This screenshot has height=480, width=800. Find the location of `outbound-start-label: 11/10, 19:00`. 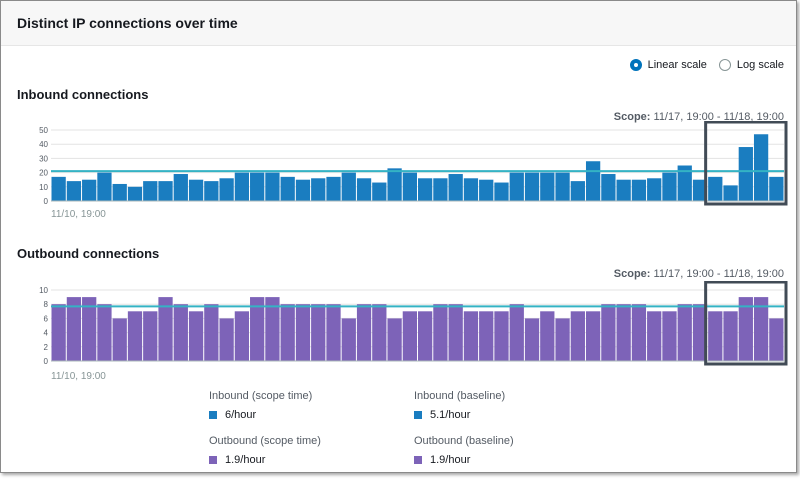

outbound-start-label: 11/10, 19:00 is located at coordinates (78, 376).